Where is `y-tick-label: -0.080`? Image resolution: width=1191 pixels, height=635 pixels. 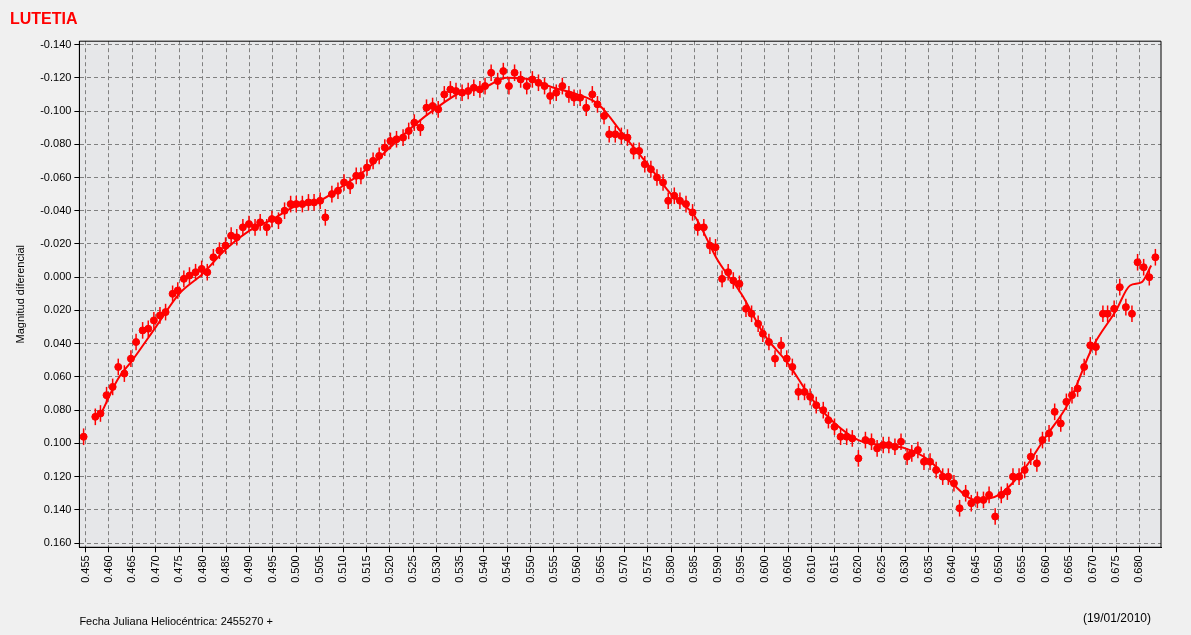
y-tick-label: -0.080 is located at coordinates (56, 143).